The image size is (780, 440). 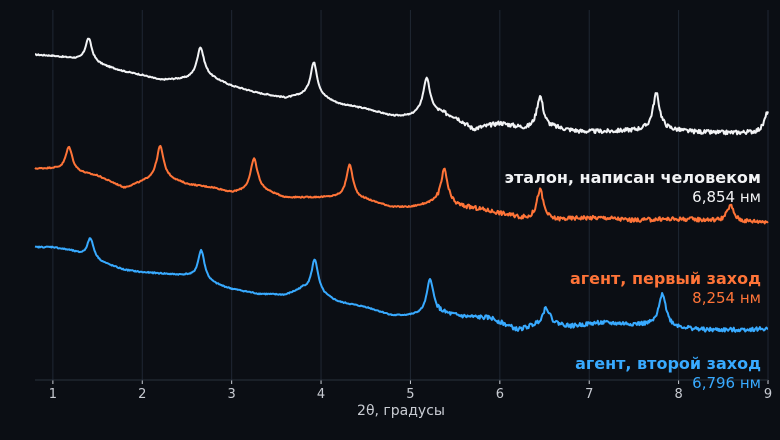 What do you see at coordinates (142, 394) in the screenshot?
I see `x-tick-label-2: 2` at bounding box center [142, 394].